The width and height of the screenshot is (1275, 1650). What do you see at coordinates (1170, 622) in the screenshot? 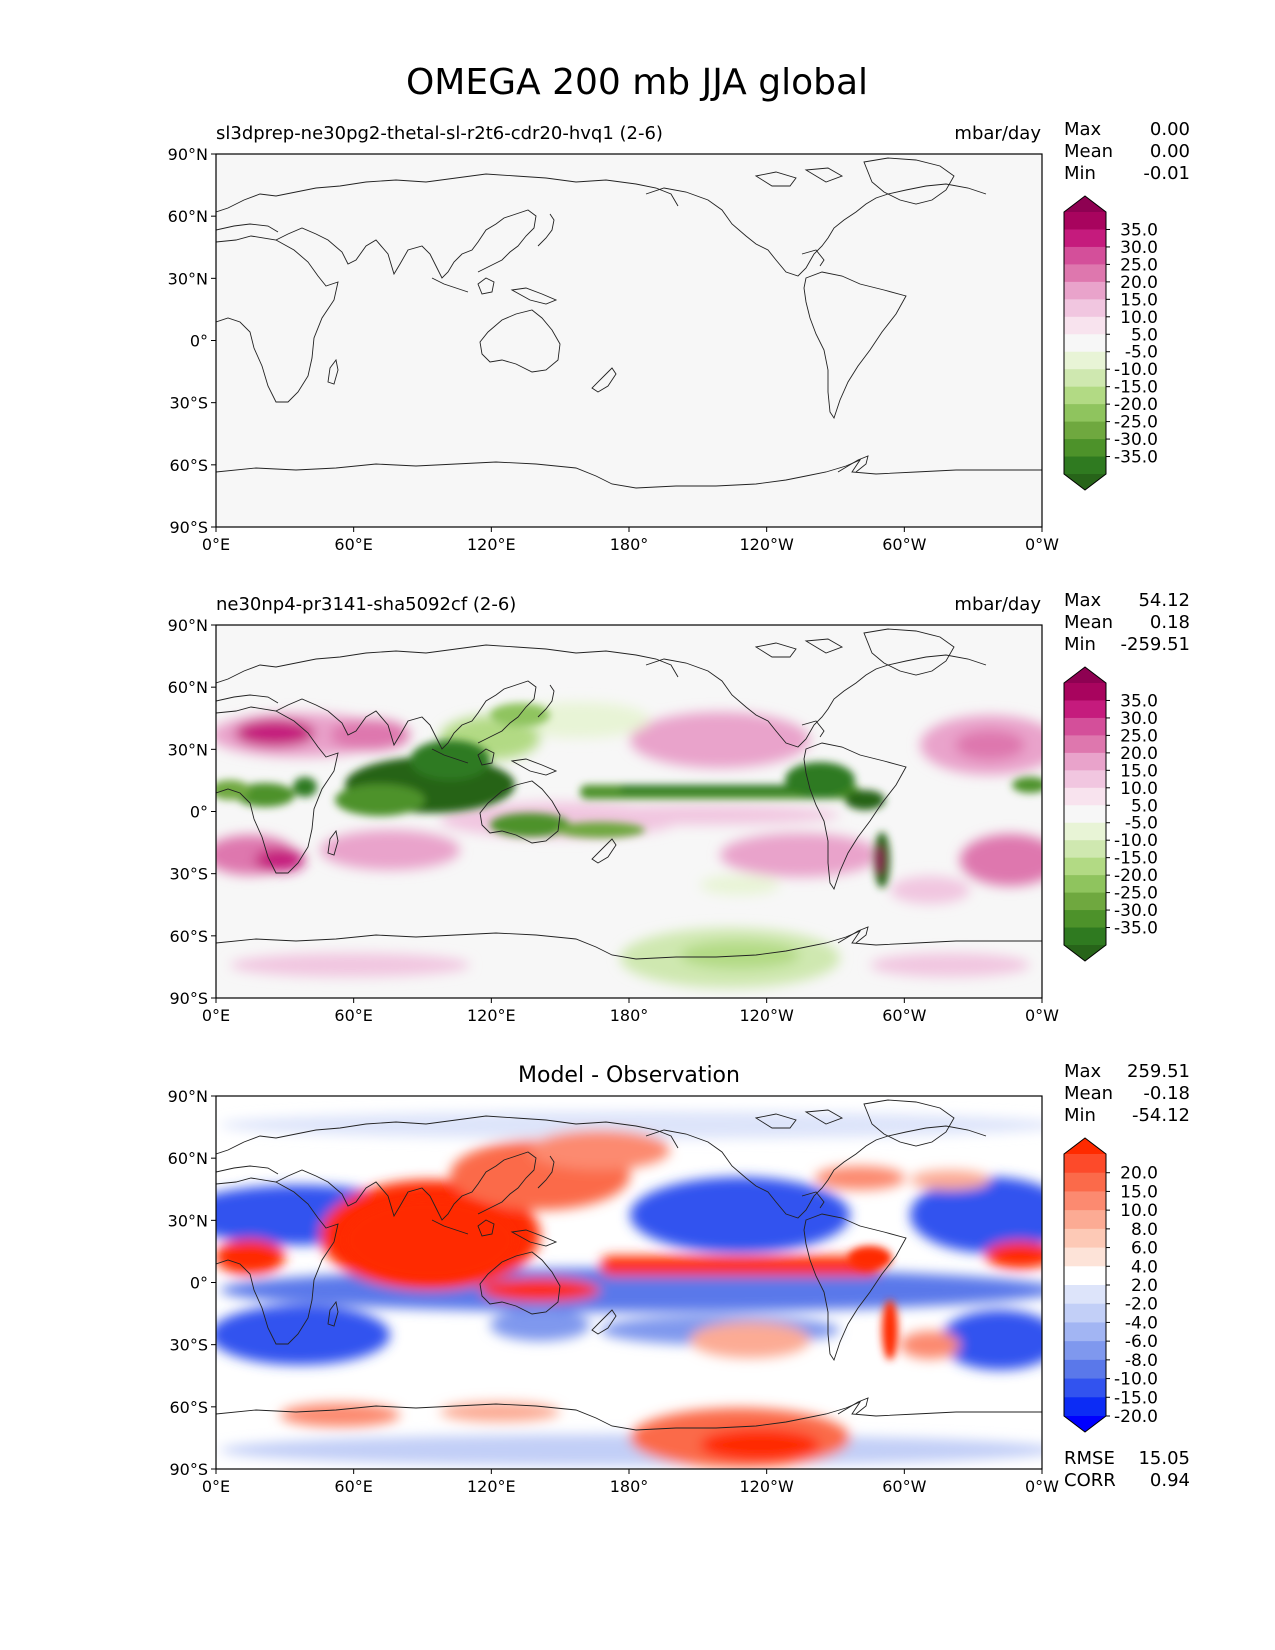
I see `stat-value: 0.18` at bounding box center [1170, 622].